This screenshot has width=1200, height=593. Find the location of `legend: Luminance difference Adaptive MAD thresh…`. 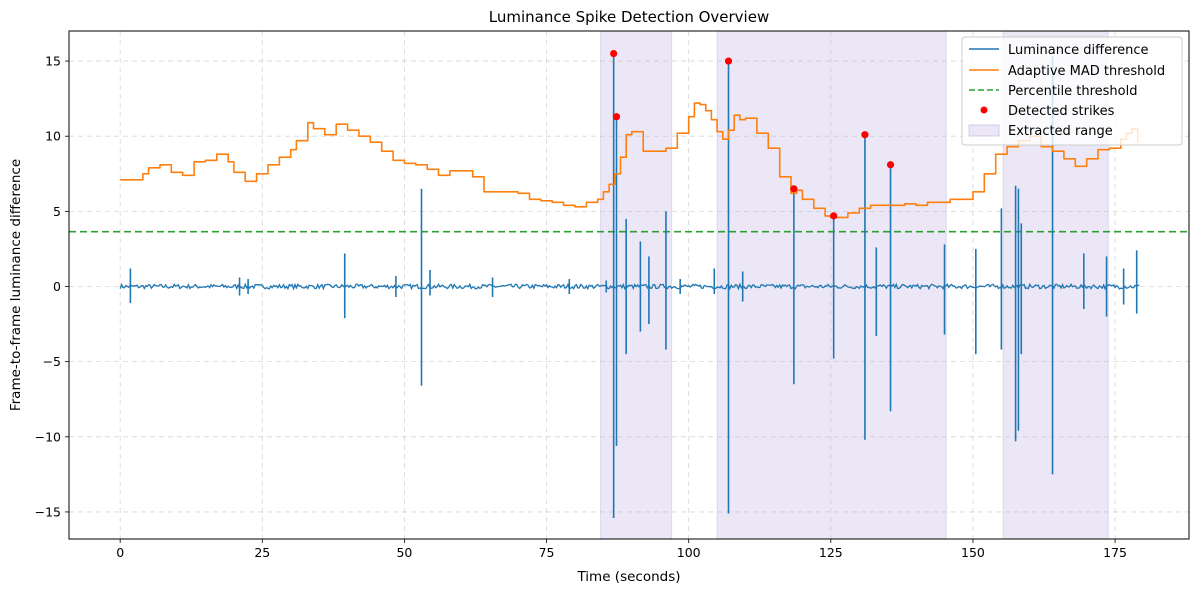

legend: Luminance difference Adaptive MAD thresh… is located at coordinates (1072, 91).